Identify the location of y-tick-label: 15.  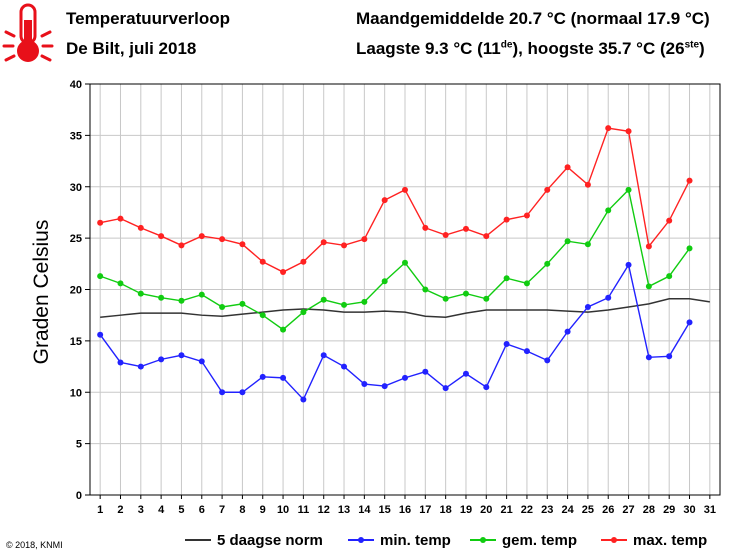
(76, 342).